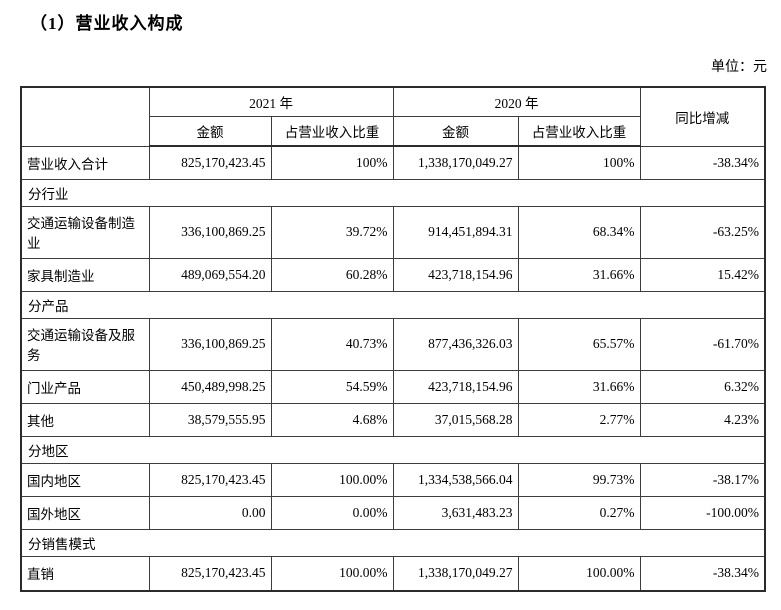 The height and width of the screenshot is (610, 781). What do you see at coordinates (579, 131) in the screenshot?
I see `header-share-2020: 占营业收入比重` at bounding box center [579, 131].